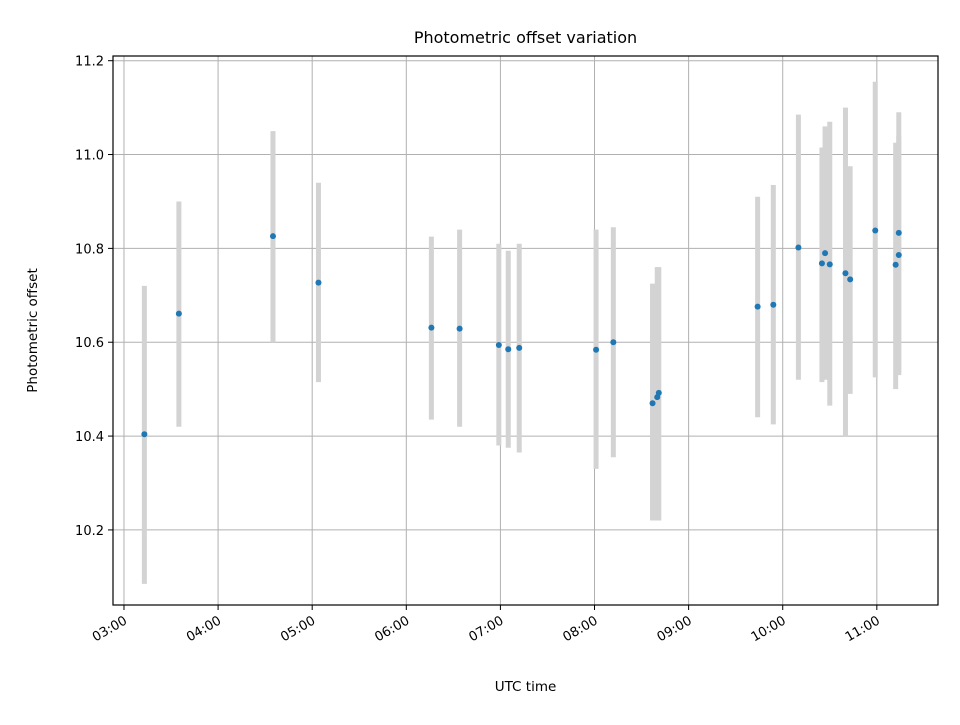  What do you see at coordinates (89, 437) in the screenshot?
I see `y-tick-label: 10.4` at bounding box center [89, 437].